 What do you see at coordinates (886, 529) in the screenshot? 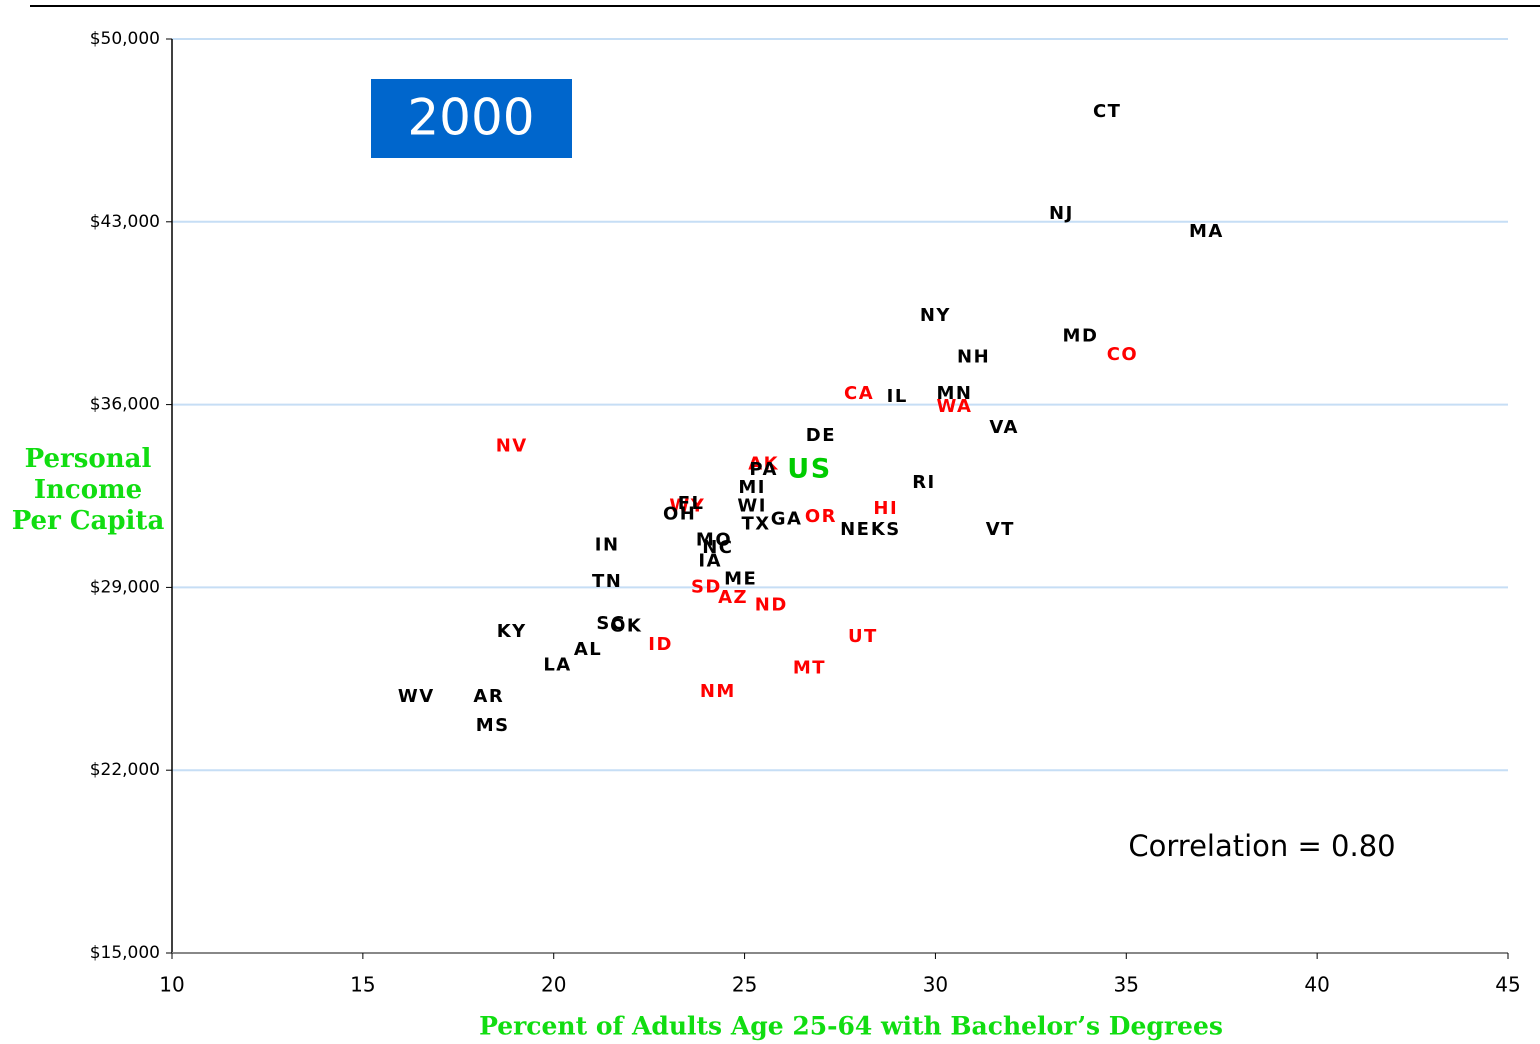
I see `point-label: KS` at bounding box center [886, 529].